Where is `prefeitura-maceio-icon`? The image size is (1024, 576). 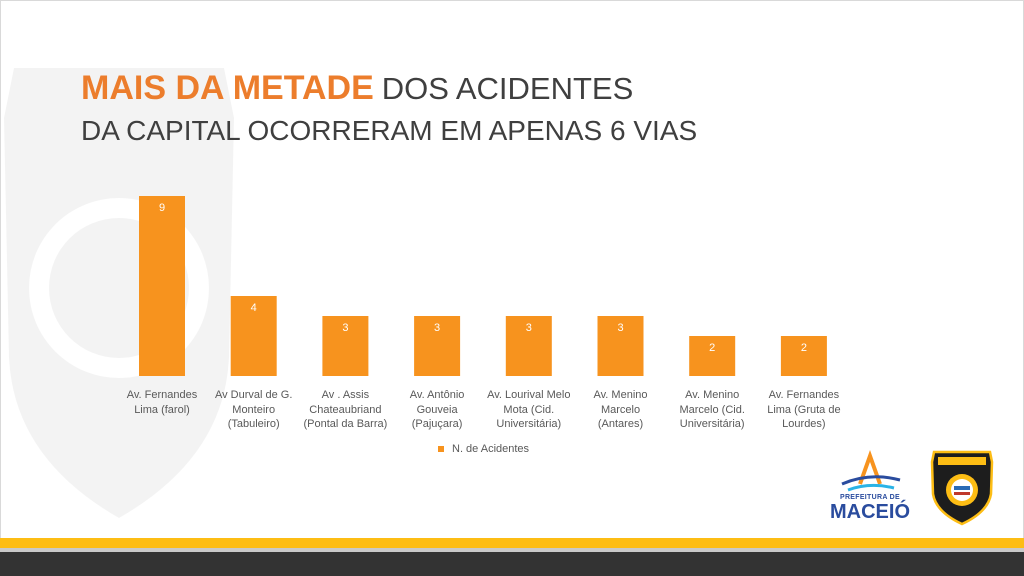
prefeitura-maceio-icon is located at coordinates (871, 471).